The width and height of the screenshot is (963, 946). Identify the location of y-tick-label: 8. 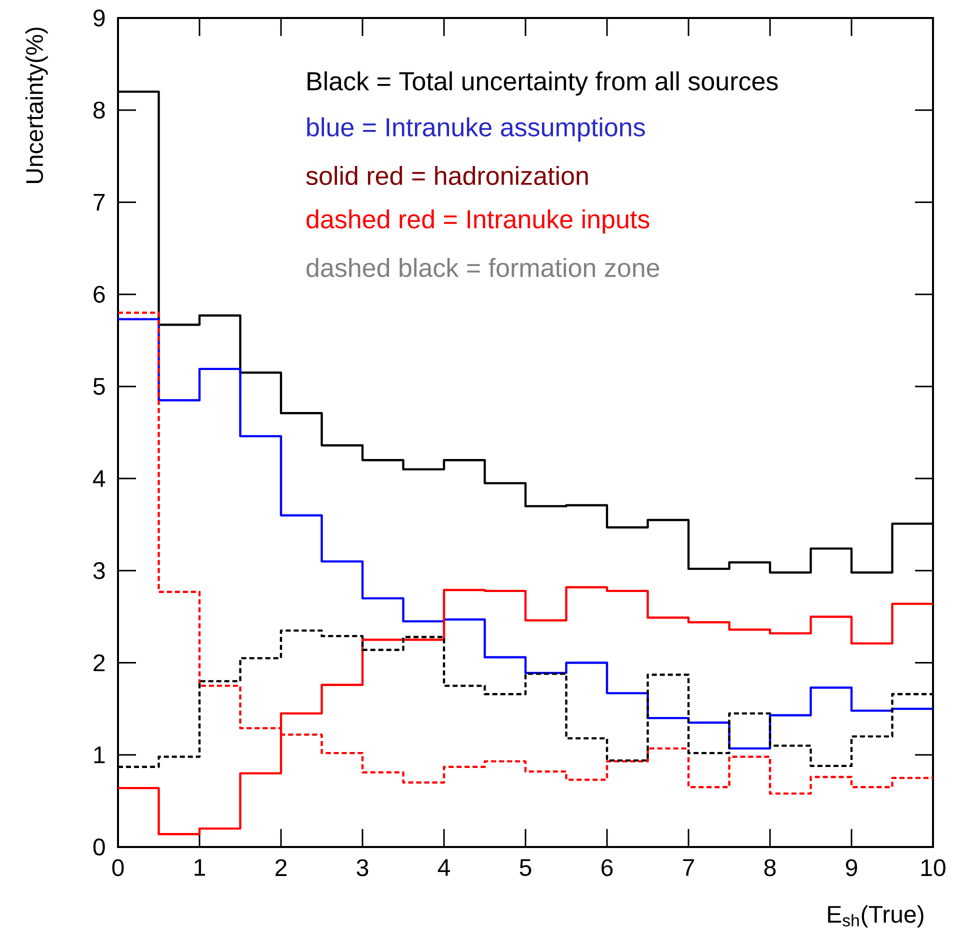
(99, 110).